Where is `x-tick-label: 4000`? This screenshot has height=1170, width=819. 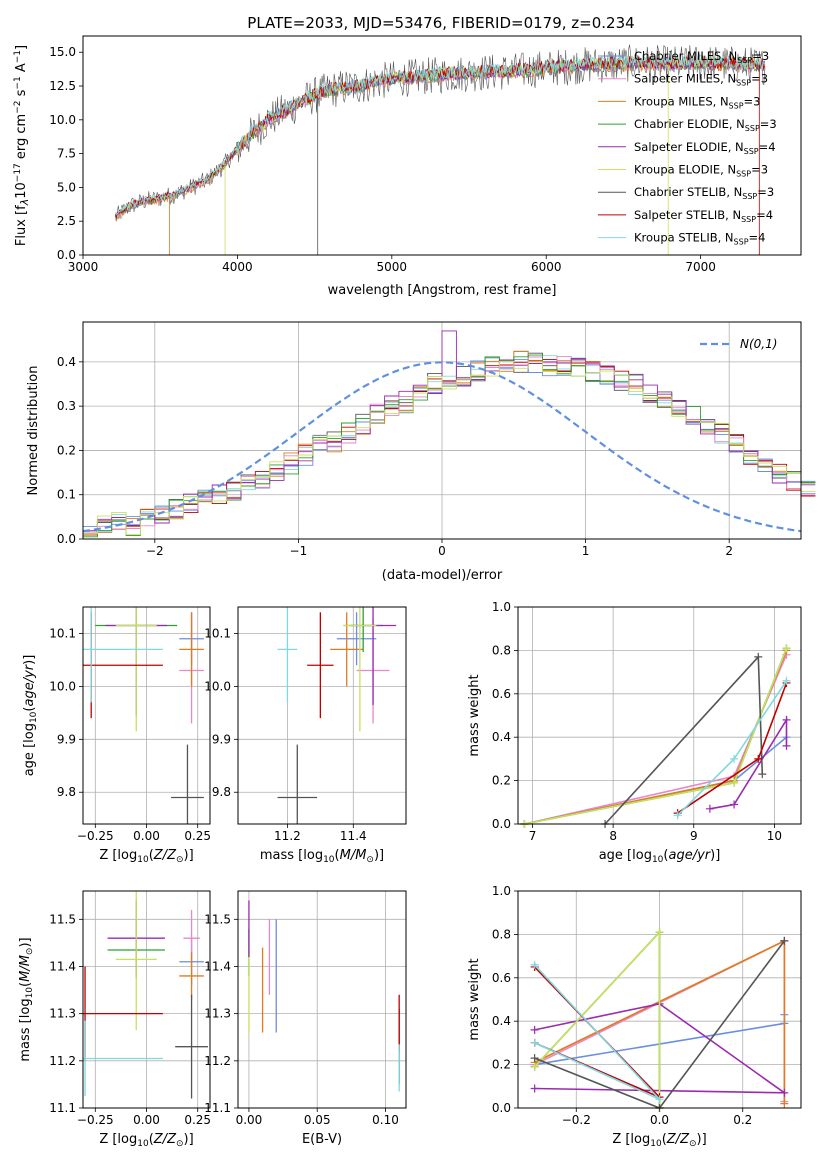
x-tick-label: 4000 is located at coordinates (237, 267).